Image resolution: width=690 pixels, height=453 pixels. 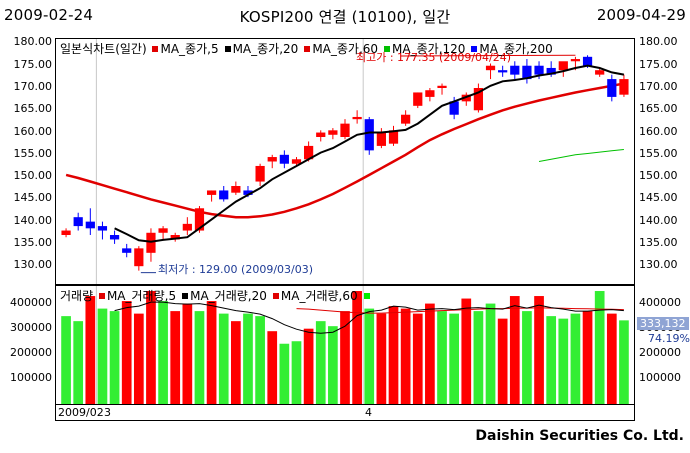 I want to click on legend-item: MA_종가,20, so click(x=261, y=49).